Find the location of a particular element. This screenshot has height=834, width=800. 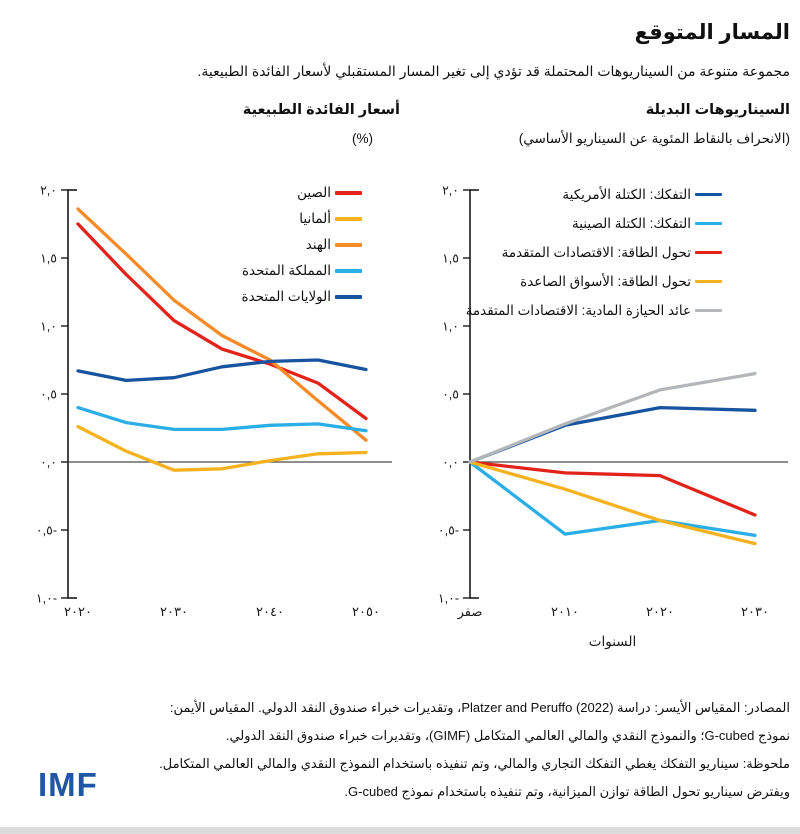

legend-label: التفكك: الكتلة الصينية is located at coordinates (631, 223).